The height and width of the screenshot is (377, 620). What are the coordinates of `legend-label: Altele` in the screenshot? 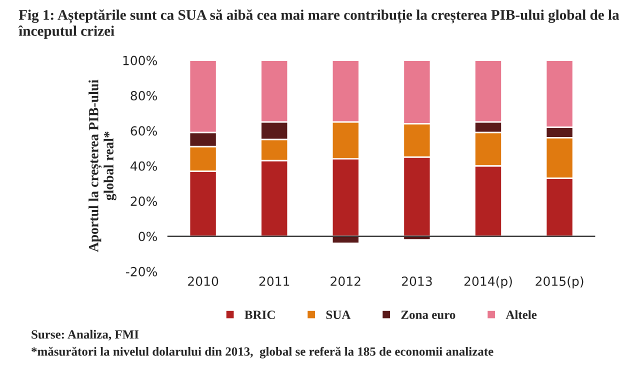 It's located at (521, 315).